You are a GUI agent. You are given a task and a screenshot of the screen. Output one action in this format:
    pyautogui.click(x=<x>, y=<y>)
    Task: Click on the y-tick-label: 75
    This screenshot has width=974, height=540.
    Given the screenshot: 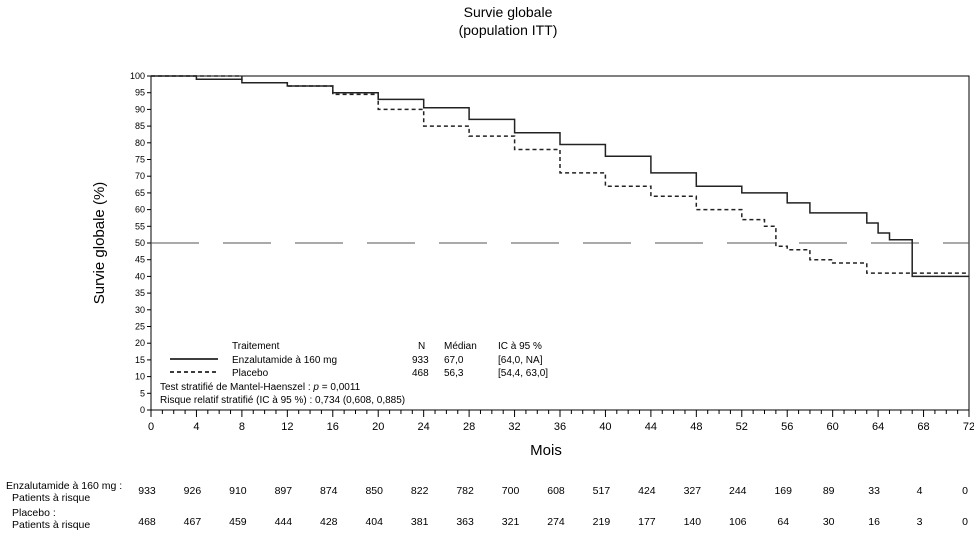 What is the action you would take?
    pyautogui.click(x=140, y=160)
    